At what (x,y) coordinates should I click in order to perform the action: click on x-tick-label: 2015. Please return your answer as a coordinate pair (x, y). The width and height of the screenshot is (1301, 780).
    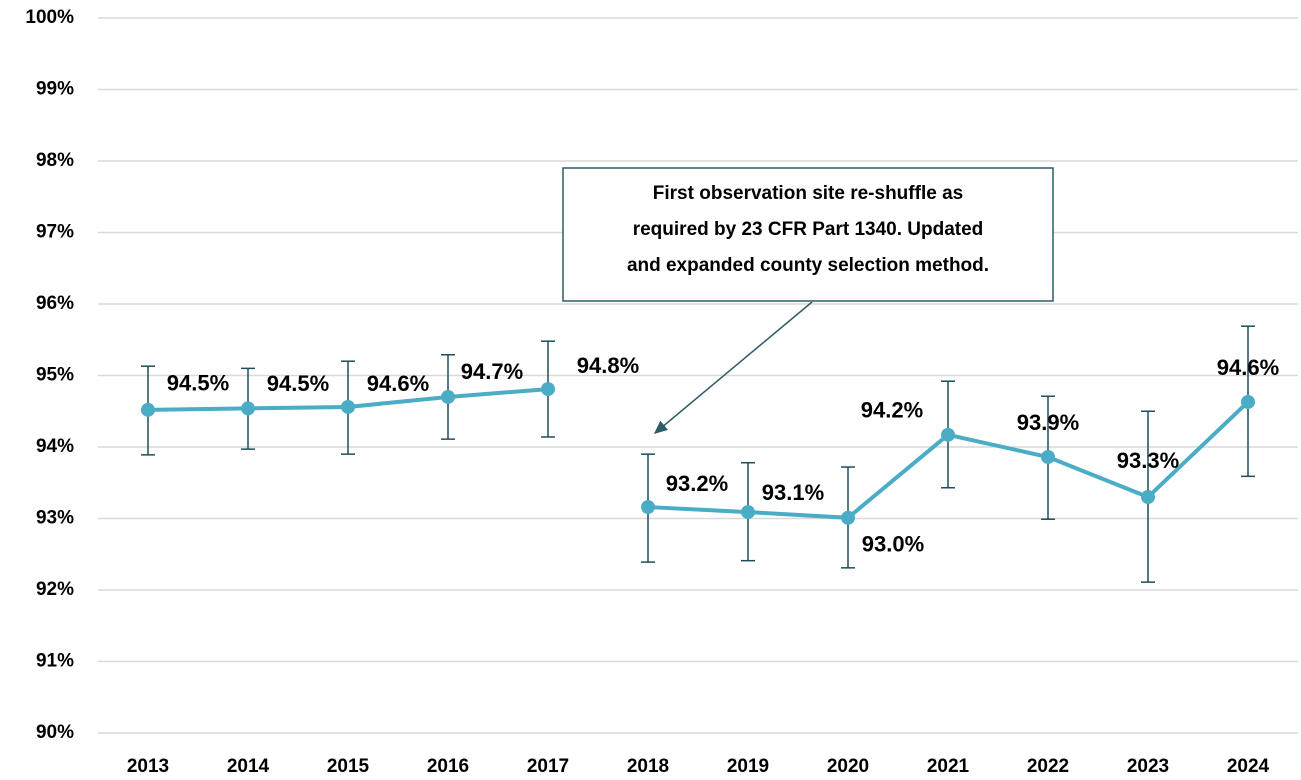
    Looking at the image, I should click on (348, 766).